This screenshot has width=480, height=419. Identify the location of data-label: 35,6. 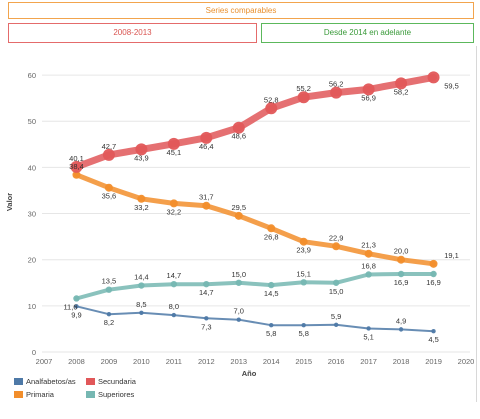
(109, 196).